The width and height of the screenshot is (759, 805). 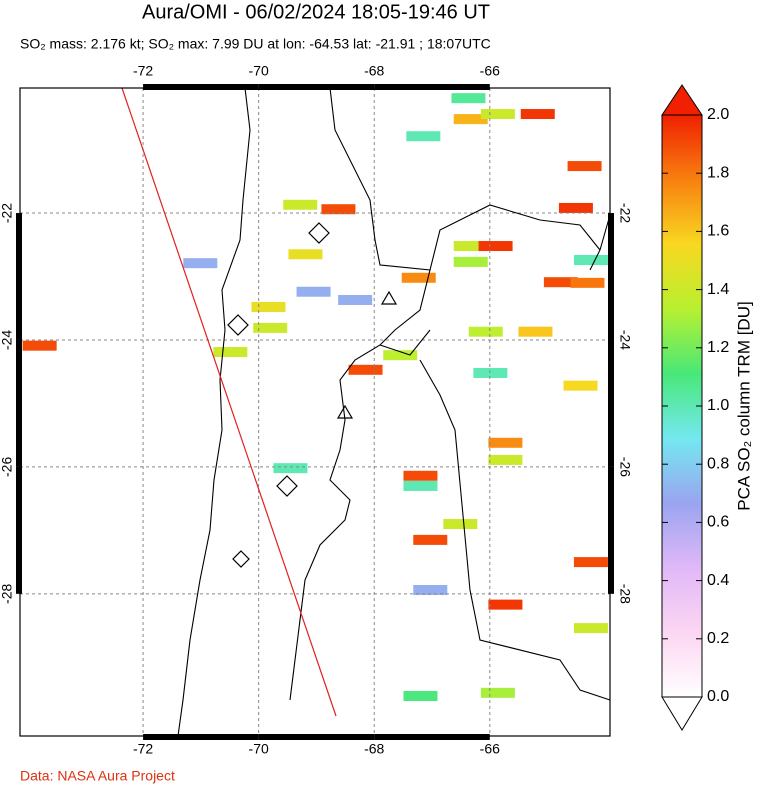 What do you see at coordinates (143, 749) in the screenshot?
I see `x-tick-label-bottom: -72` at bounding box center [143, 749].